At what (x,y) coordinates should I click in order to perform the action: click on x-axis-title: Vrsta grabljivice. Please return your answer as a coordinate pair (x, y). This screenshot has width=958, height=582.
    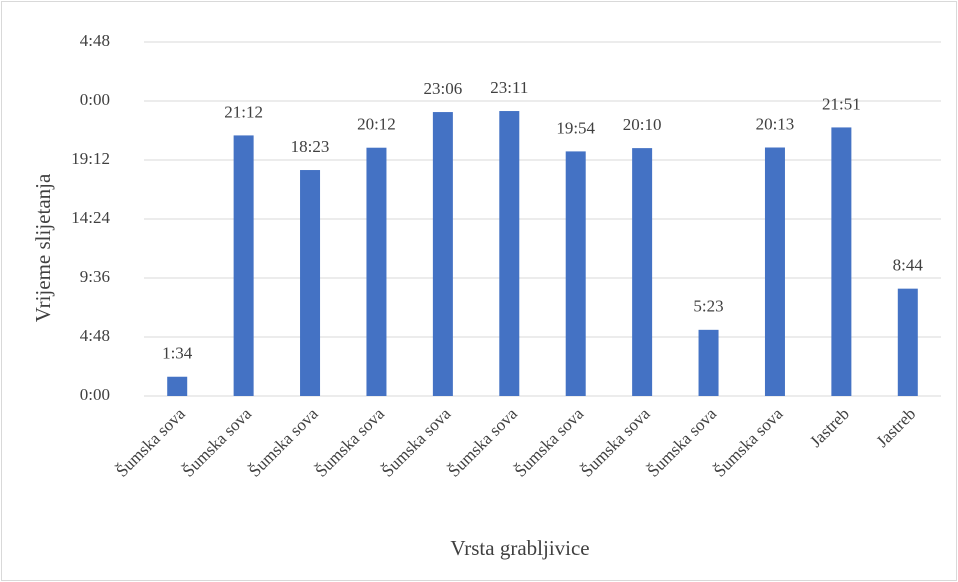
    Looking at the image, I should click on (519, 548).